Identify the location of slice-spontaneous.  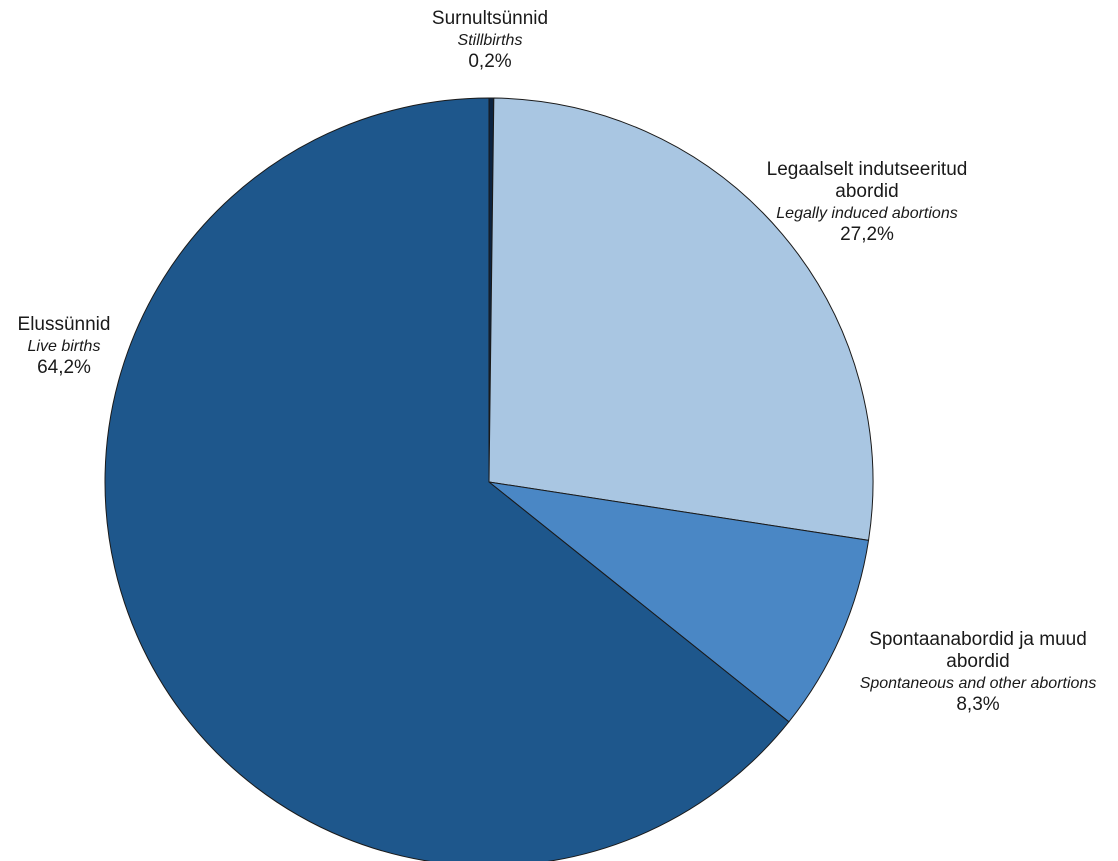
(678, 602).